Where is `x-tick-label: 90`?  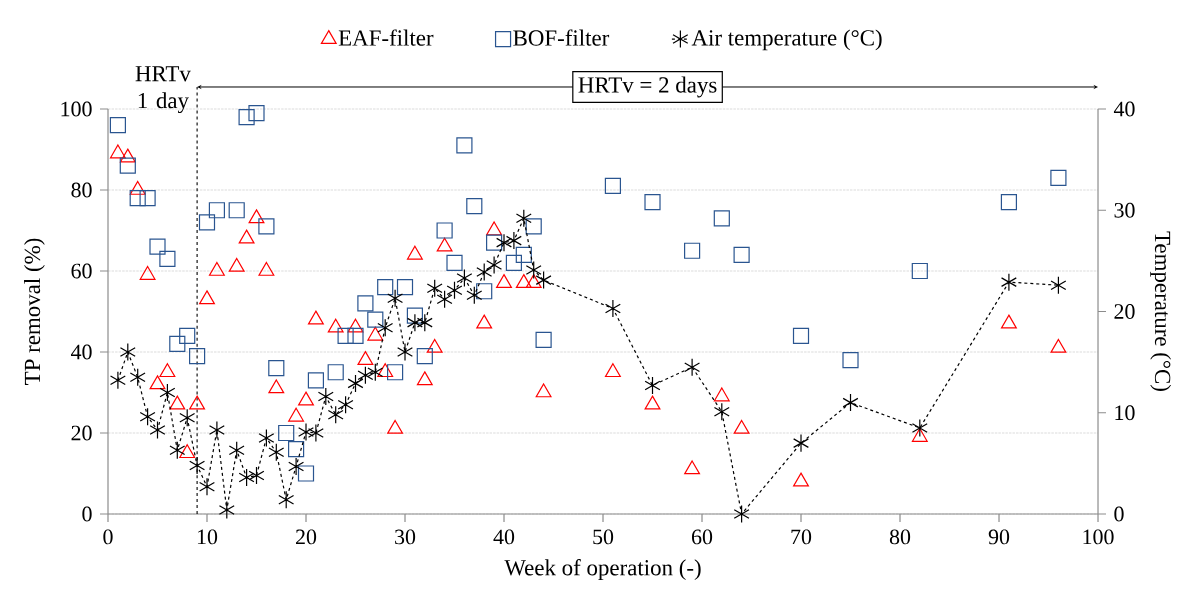
x-tick-label: 90 is located at coordinates (999, 537).